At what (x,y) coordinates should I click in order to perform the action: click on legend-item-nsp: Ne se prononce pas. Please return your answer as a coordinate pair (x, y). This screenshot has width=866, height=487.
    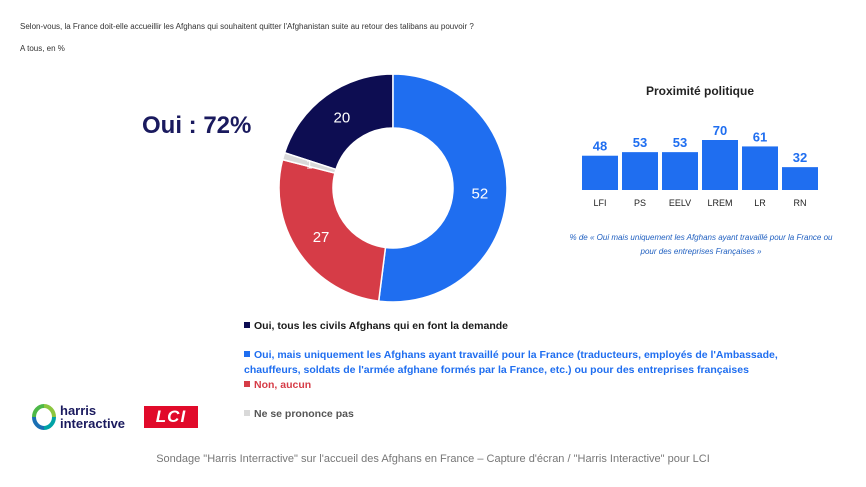
    Looking at the image, I should click on (299, 414).